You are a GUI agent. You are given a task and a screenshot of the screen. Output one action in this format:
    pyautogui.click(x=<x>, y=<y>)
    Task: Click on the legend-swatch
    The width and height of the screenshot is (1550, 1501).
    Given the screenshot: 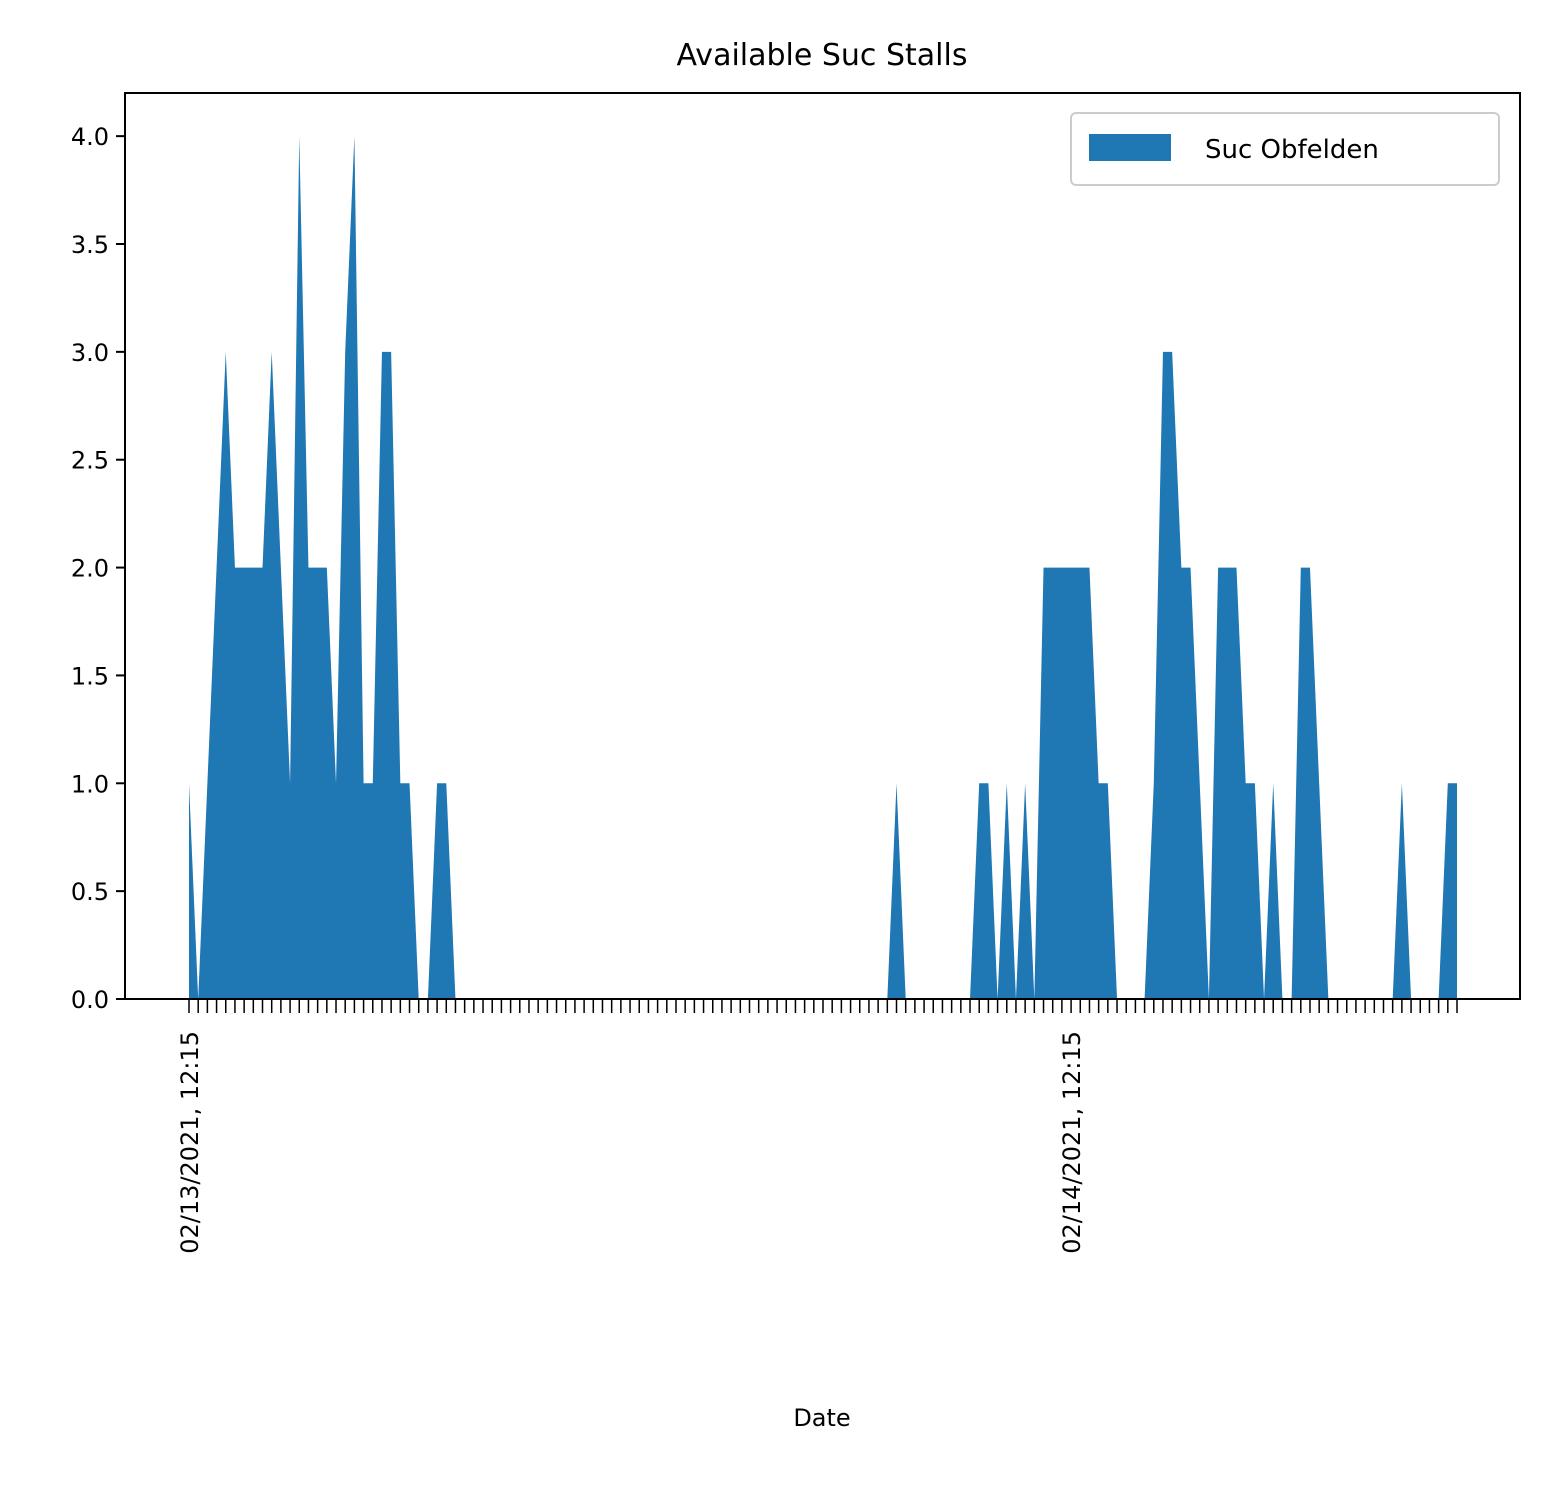 What is the action you would take?
    pyautogui.click(x=1130, y=147)
    